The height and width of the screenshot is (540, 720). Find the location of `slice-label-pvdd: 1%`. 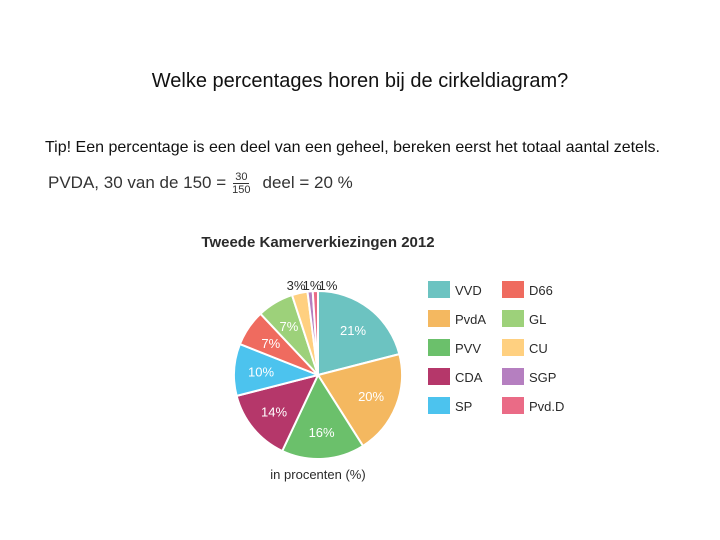

slice-label-pvdd: 1% is located at coordinates (328, 285).